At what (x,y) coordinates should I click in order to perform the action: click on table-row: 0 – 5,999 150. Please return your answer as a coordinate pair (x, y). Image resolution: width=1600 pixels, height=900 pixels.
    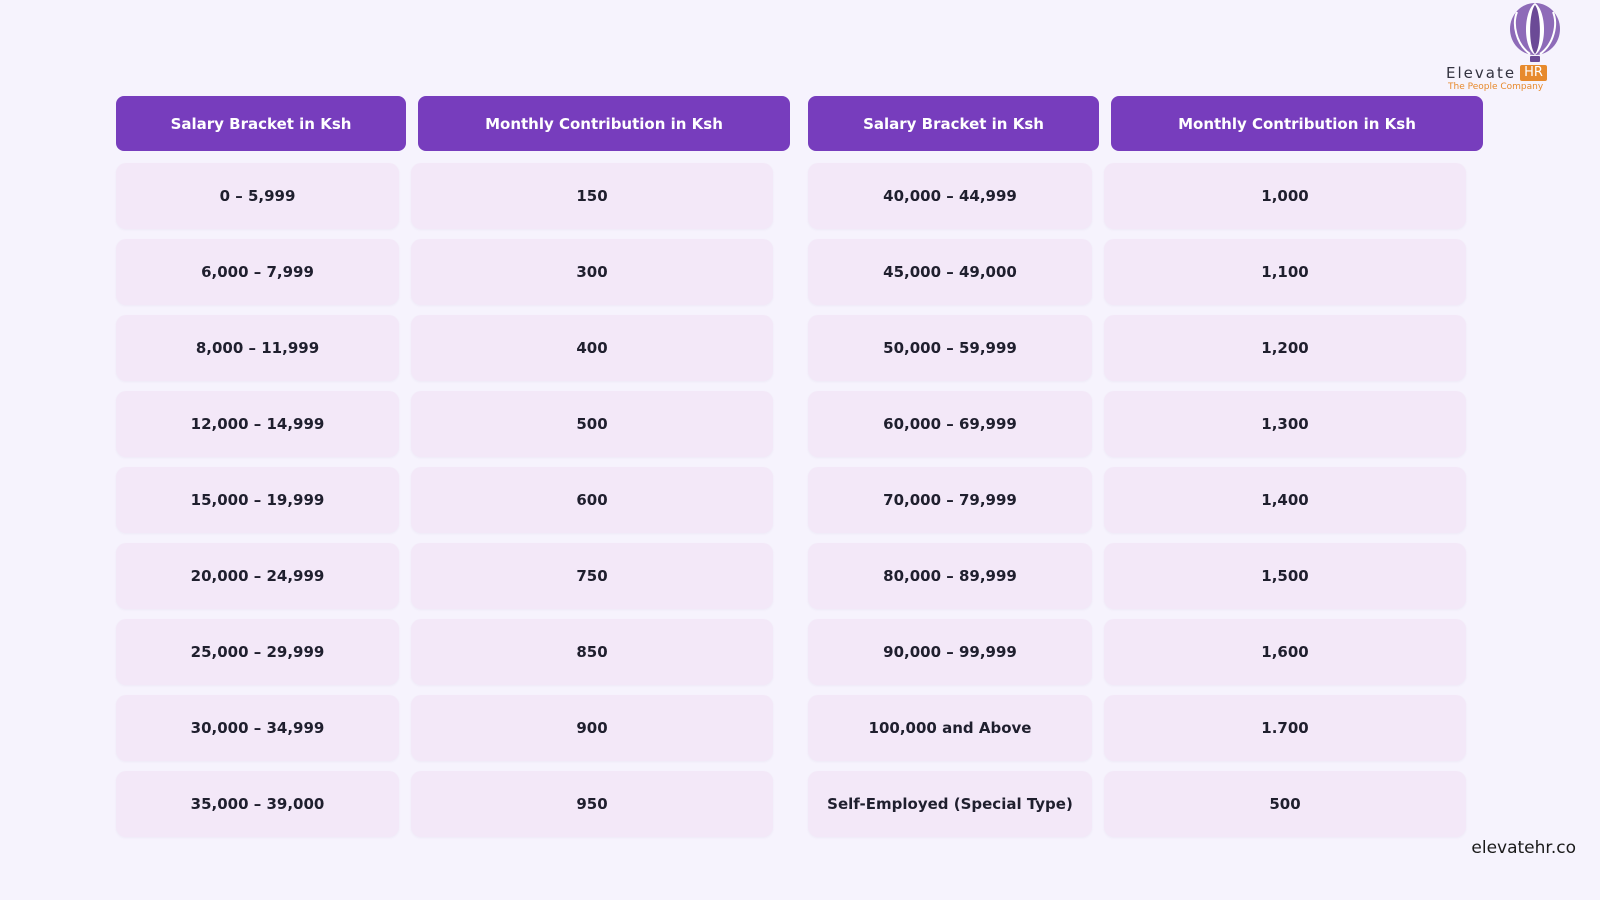
    Looking at the image, I should click on (444, 196).